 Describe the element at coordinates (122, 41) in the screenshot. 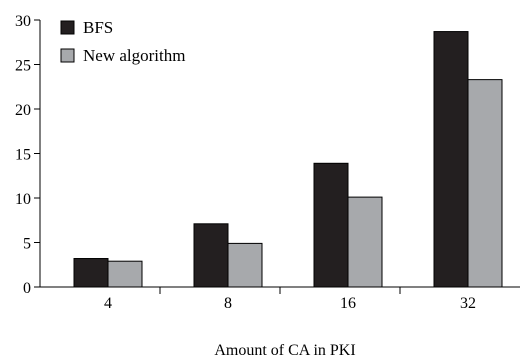

I see `legend: BFS New algorithm` at that location.